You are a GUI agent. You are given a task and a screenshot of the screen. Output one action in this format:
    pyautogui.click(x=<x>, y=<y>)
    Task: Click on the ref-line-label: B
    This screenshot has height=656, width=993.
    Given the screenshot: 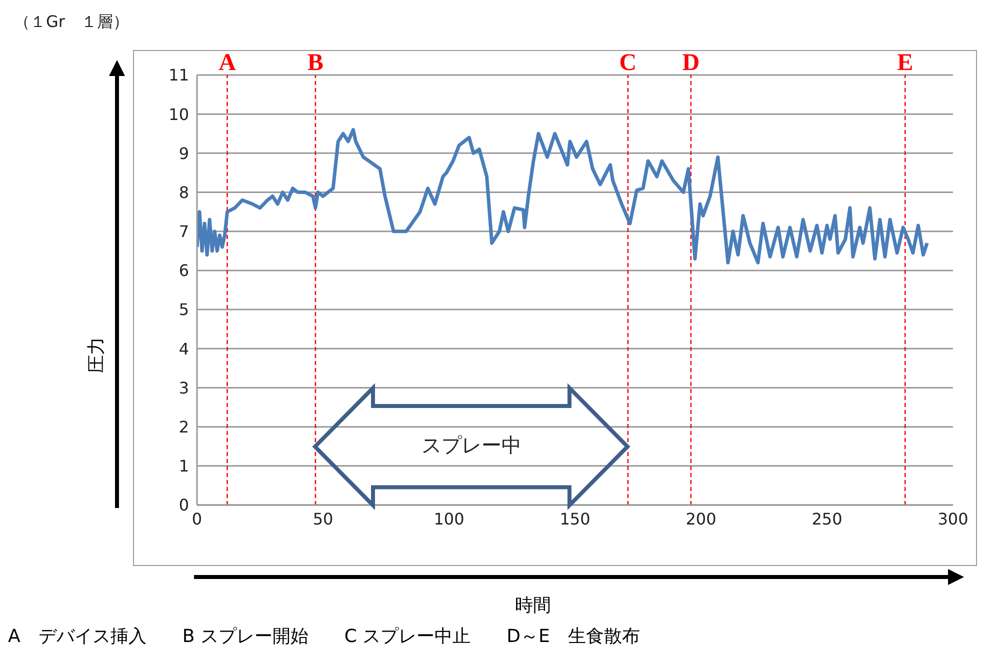 What is the action you would take?
    pyautogui.click(x=315, y=63)
    